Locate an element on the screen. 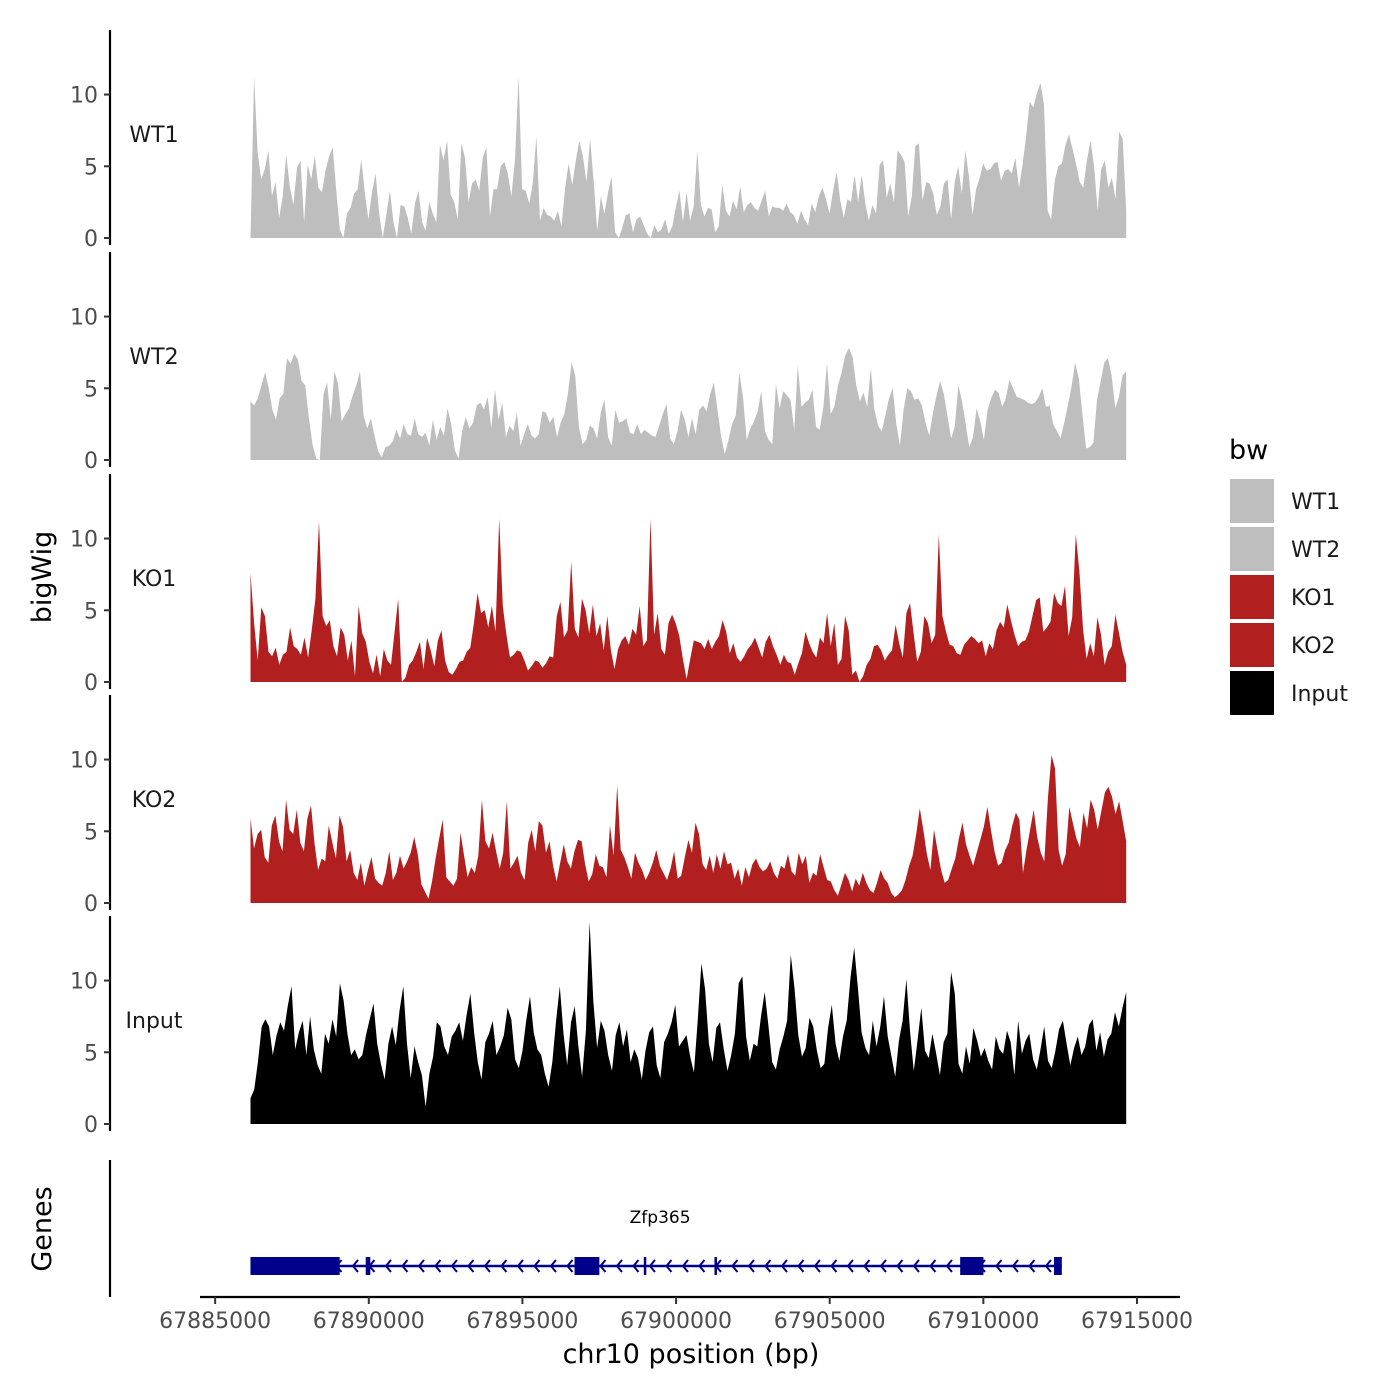  track-wt1: 0 5 10 WT1 is located at coordinates (598, 141).